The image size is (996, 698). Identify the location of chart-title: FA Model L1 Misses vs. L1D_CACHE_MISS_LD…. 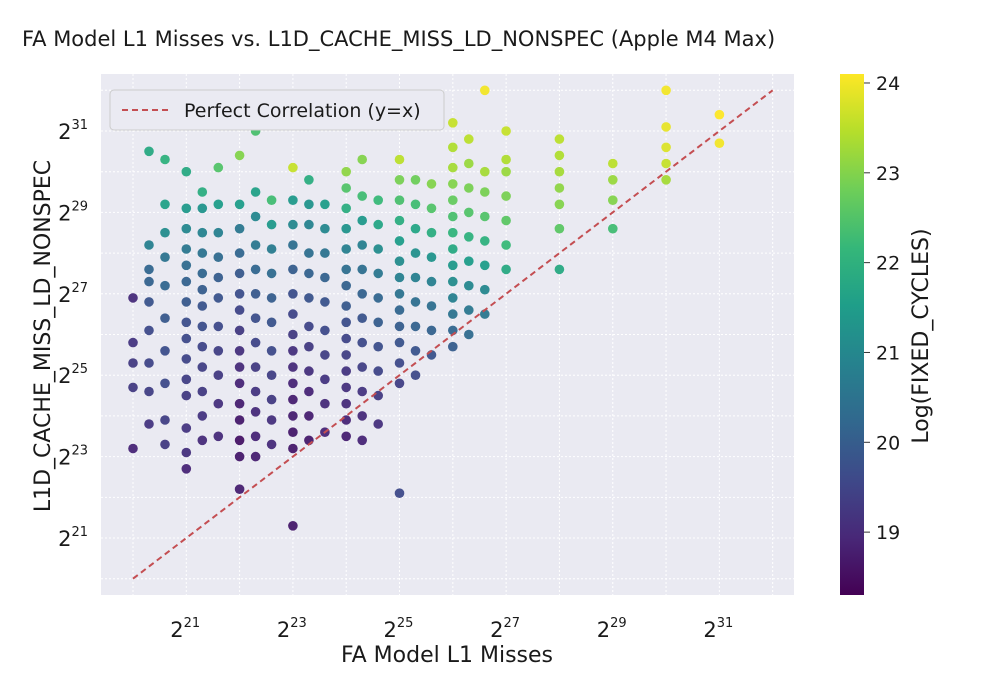
(398, 39).